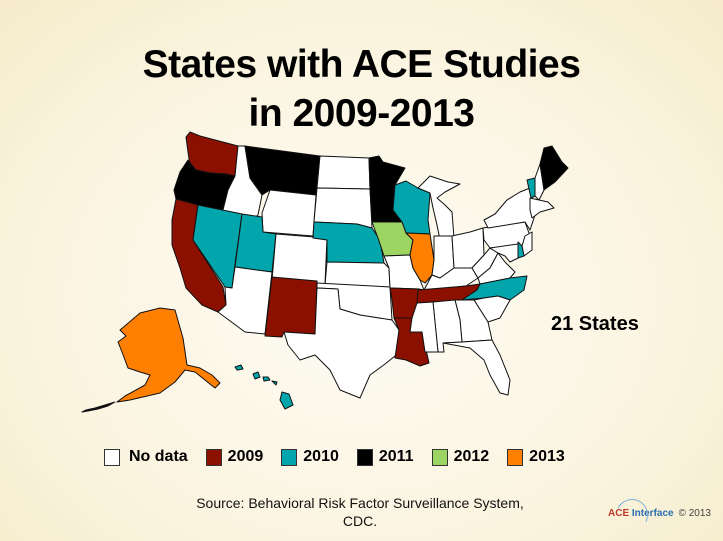 This screenshot has height=541, width=723. I want to click on state-maine, so click(554, 168).